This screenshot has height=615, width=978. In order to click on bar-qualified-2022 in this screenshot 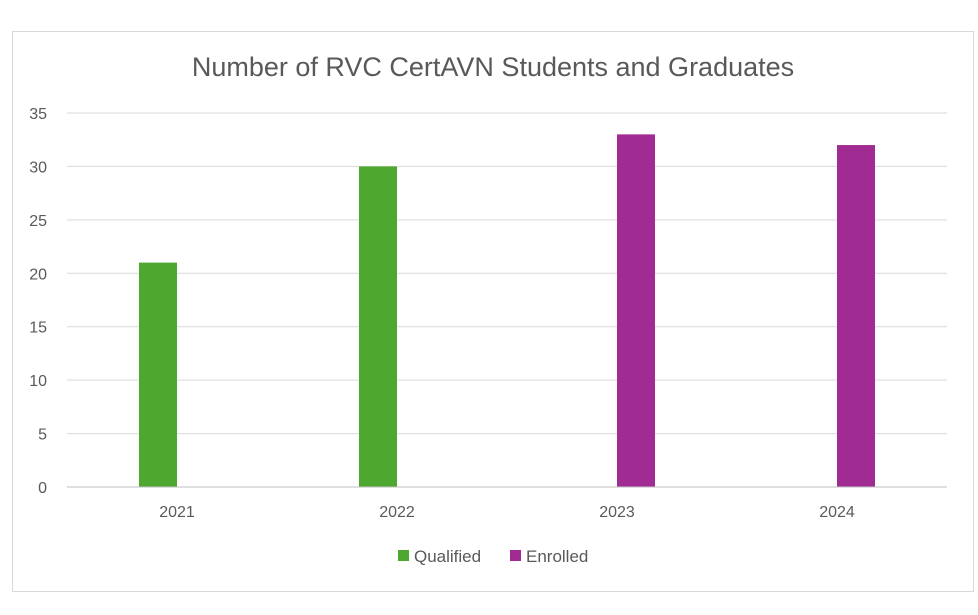, I will do `click(378, 326)`.